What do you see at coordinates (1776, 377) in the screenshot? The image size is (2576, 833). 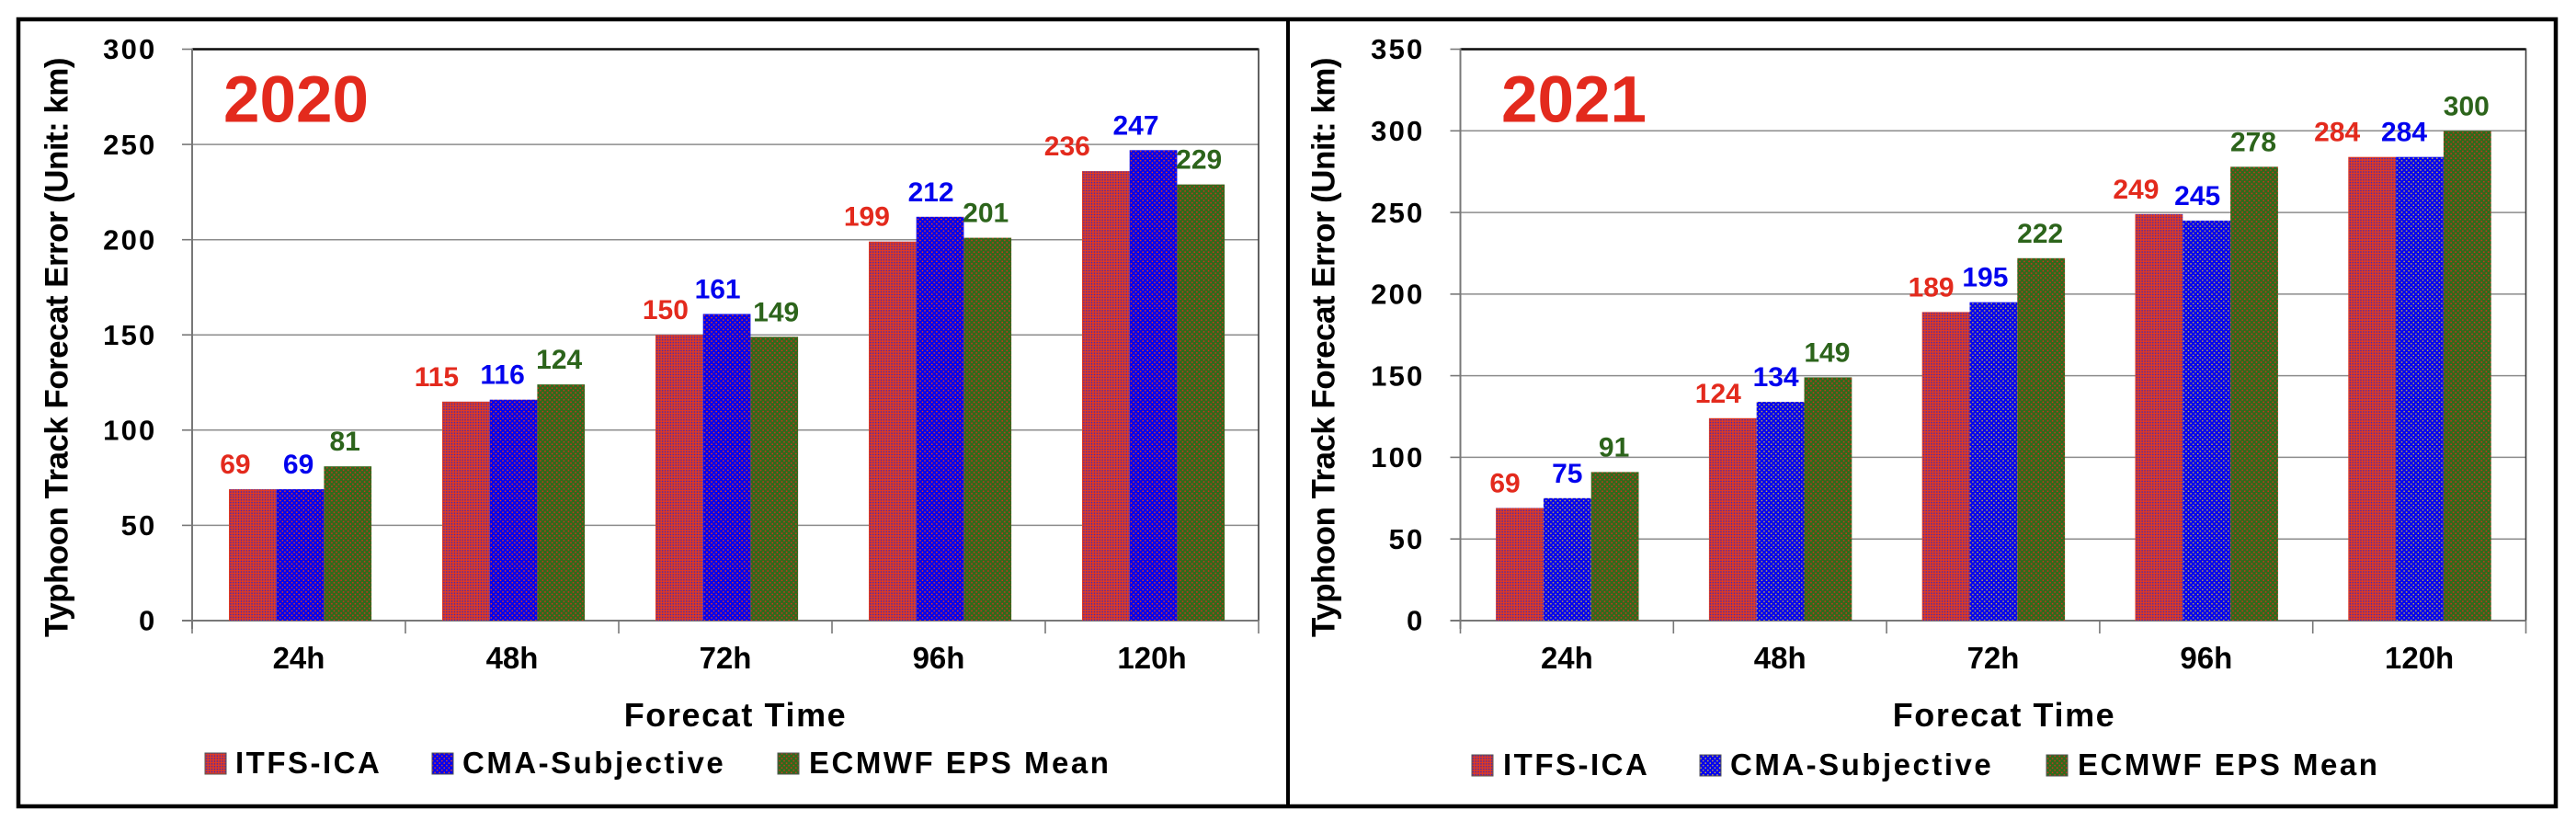 I see `svg-text: 134` at bounding box center [1776, 377].